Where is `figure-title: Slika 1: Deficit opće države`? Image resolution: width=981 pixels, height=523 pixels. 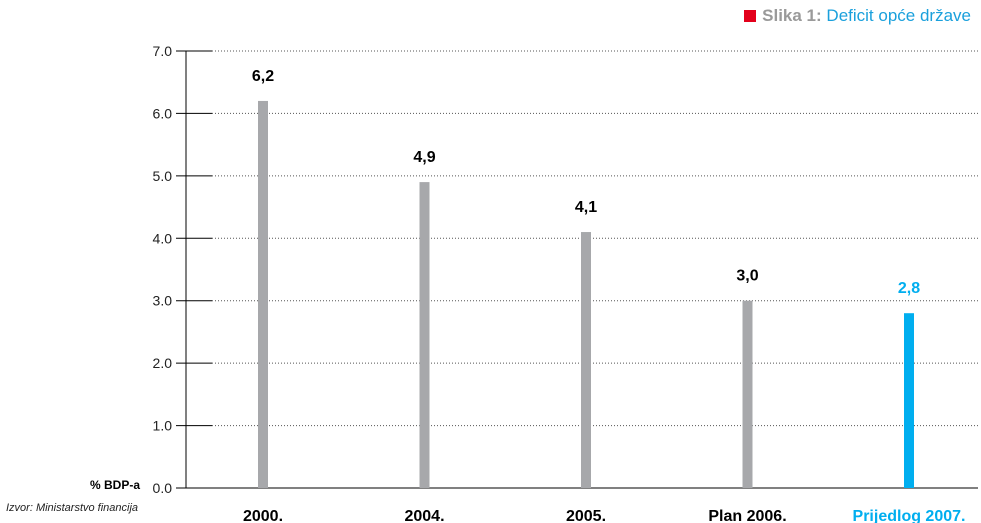 figure-title: Slika 1: Deficit opće države is located at coordinates (857, 16).